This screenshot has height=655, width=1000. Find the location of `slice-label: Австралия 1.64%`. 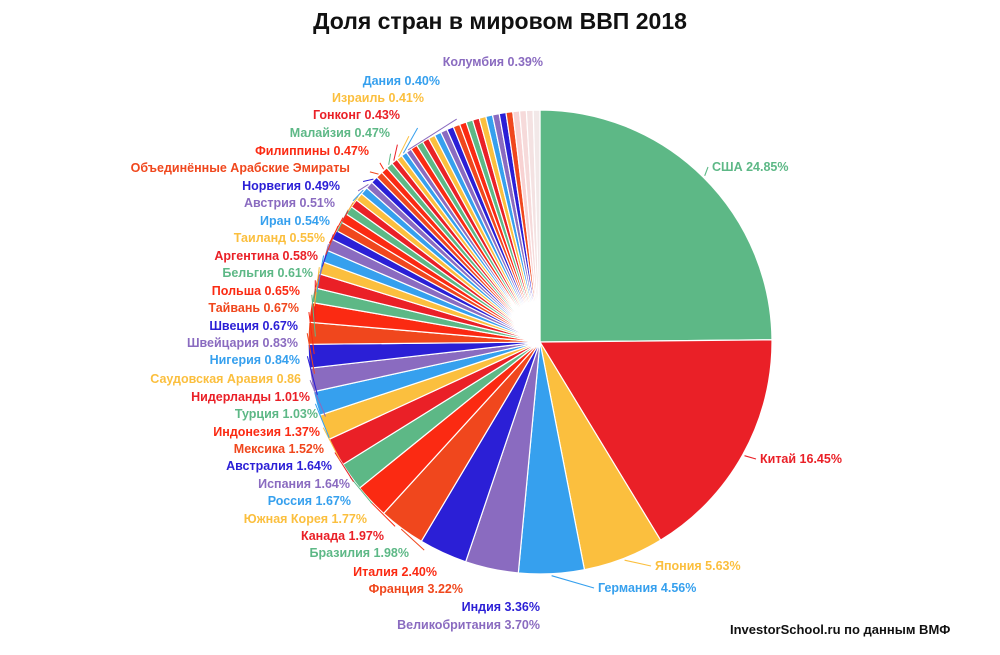

slice-label: Австралия 1.64% is located at coordinates (279, 466).